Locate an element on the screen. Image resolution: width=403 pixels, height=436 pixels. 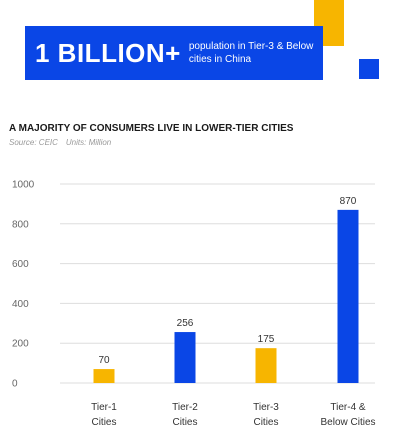
bar-value-label: 175 is located at coordinates (266, 339).